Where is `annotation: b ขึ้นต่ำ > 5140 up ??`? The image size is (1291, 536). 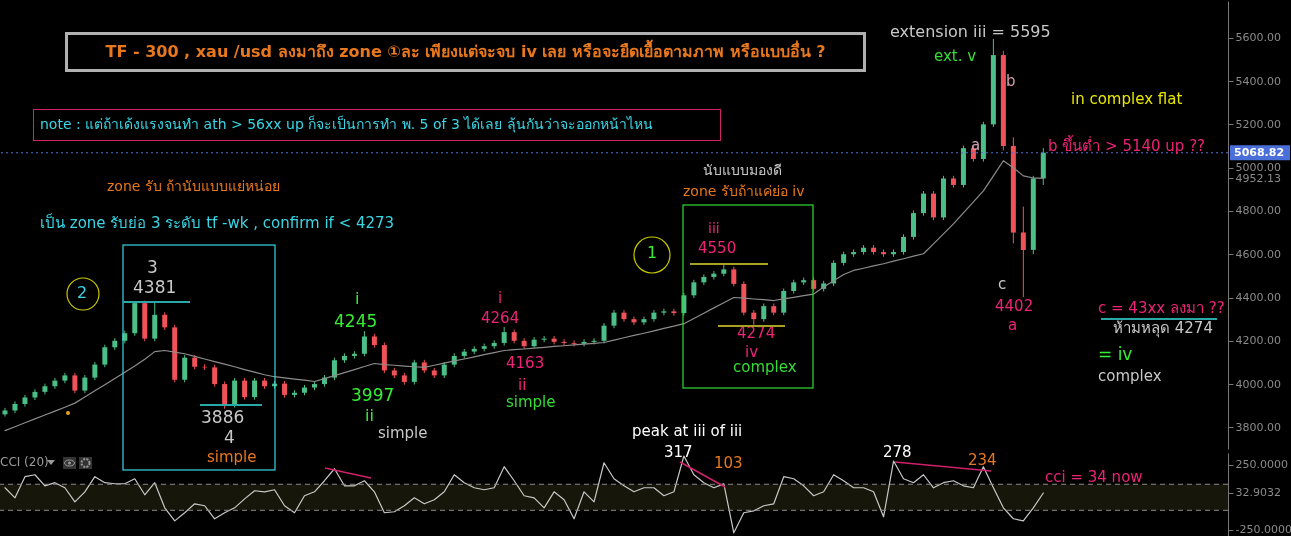 annotation: b ขึ้นต่ำ > 5140 up ?? is located at coordinates (1127, 146).